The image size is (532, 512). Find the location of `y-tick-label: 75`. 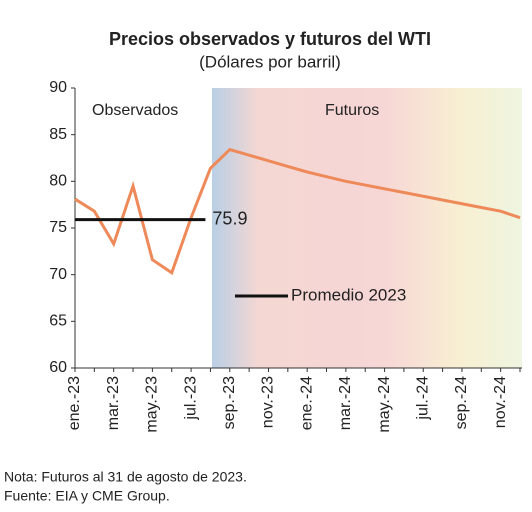

y-tick-label: 75 is located at coordinates (58, 227).